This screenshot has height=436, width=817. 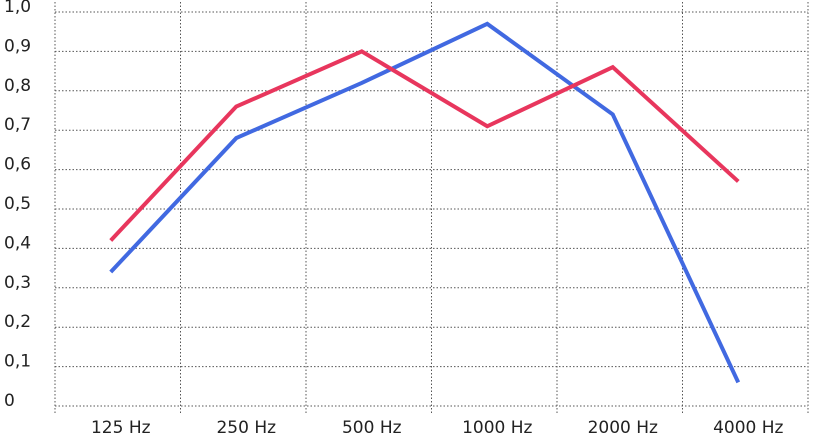 What do you see at coordinates (17, 362) in the screenshot?
I see `y-tick-label: 0,1` at bounding box center [17, 362].